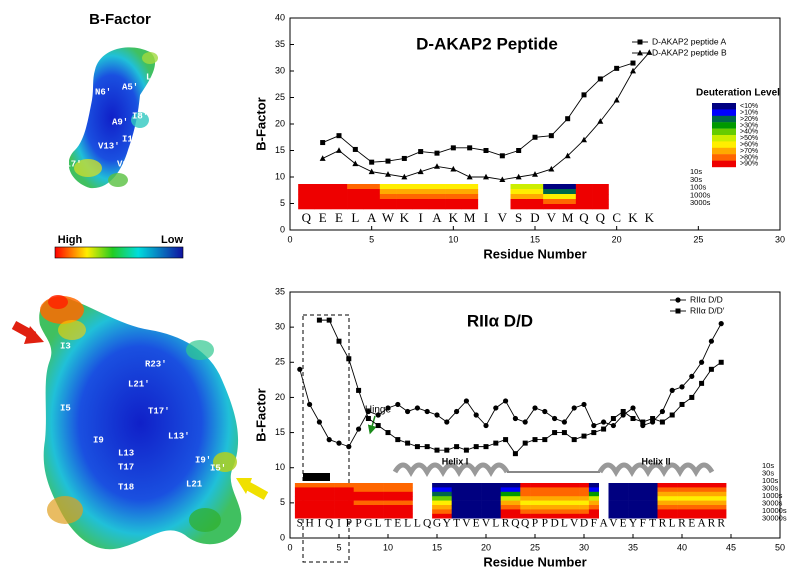  I want to click on residue-label: M17′, so click(71, 164).